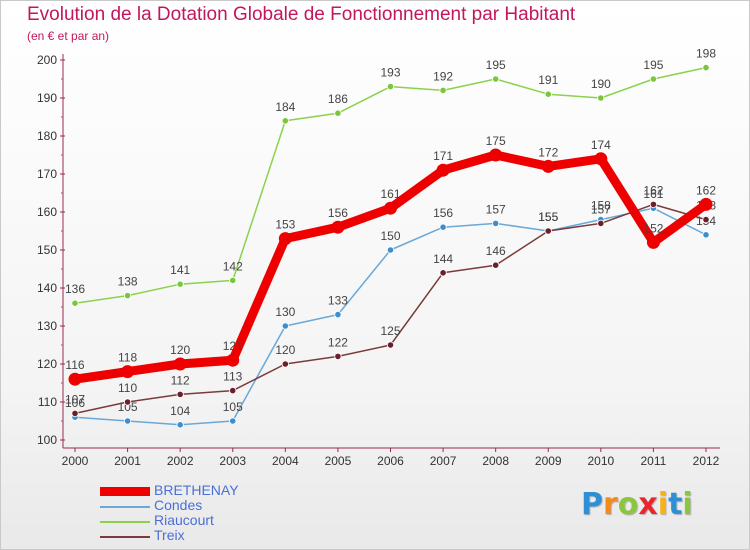 The height and width of the screenshot is (550, 750). I want to click on y-tick-label: 200, so click(47, 60).